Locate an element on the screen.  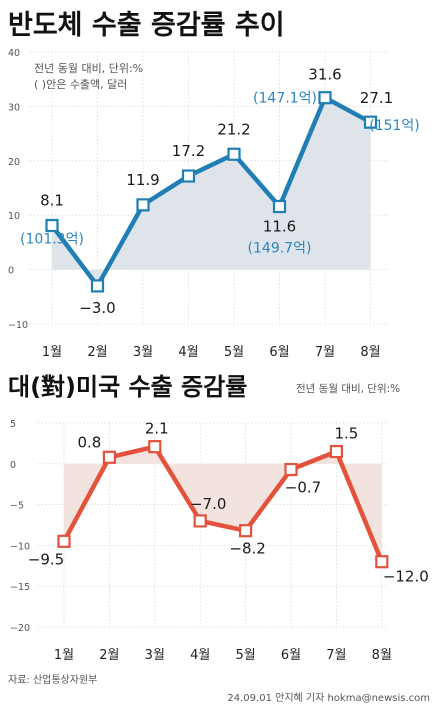
chart2-y-axis: 5 0 −5 −10 −15 −20 is located at coordinates (20, 526).